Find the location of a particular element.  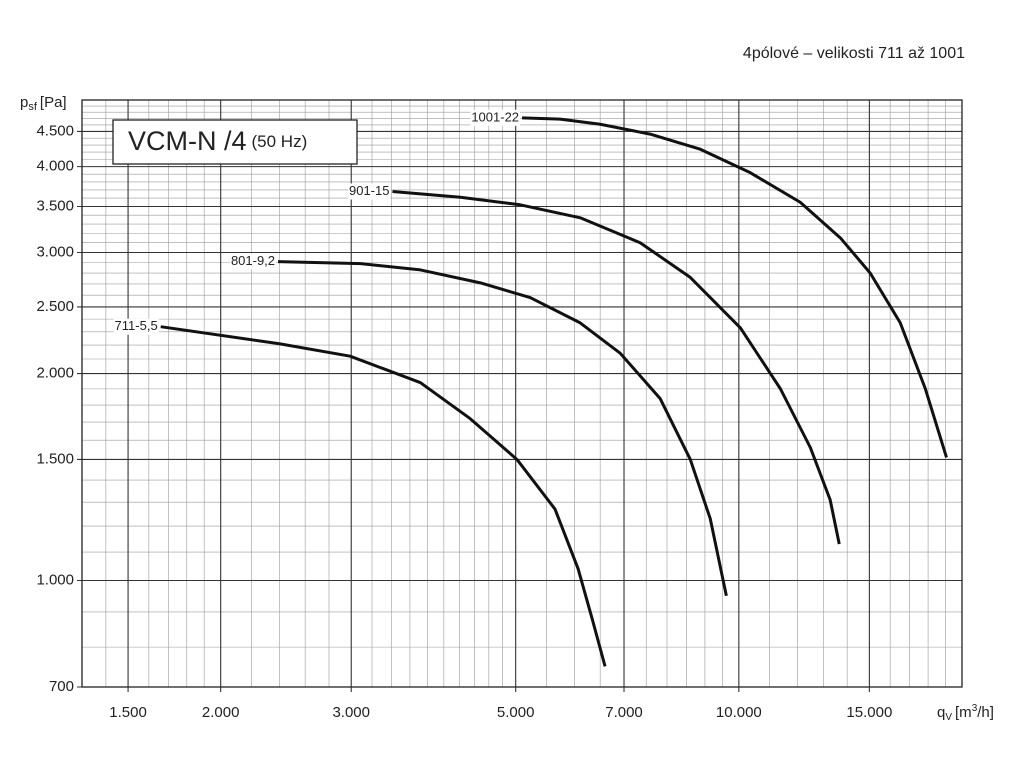

y-tick-label: 4.000 is located at coordinates (55, 166).